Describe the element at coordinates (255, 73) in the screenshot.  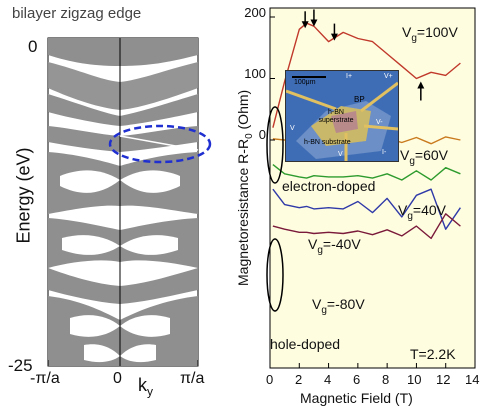
I see `mr-ytick-100: 100` at that location.